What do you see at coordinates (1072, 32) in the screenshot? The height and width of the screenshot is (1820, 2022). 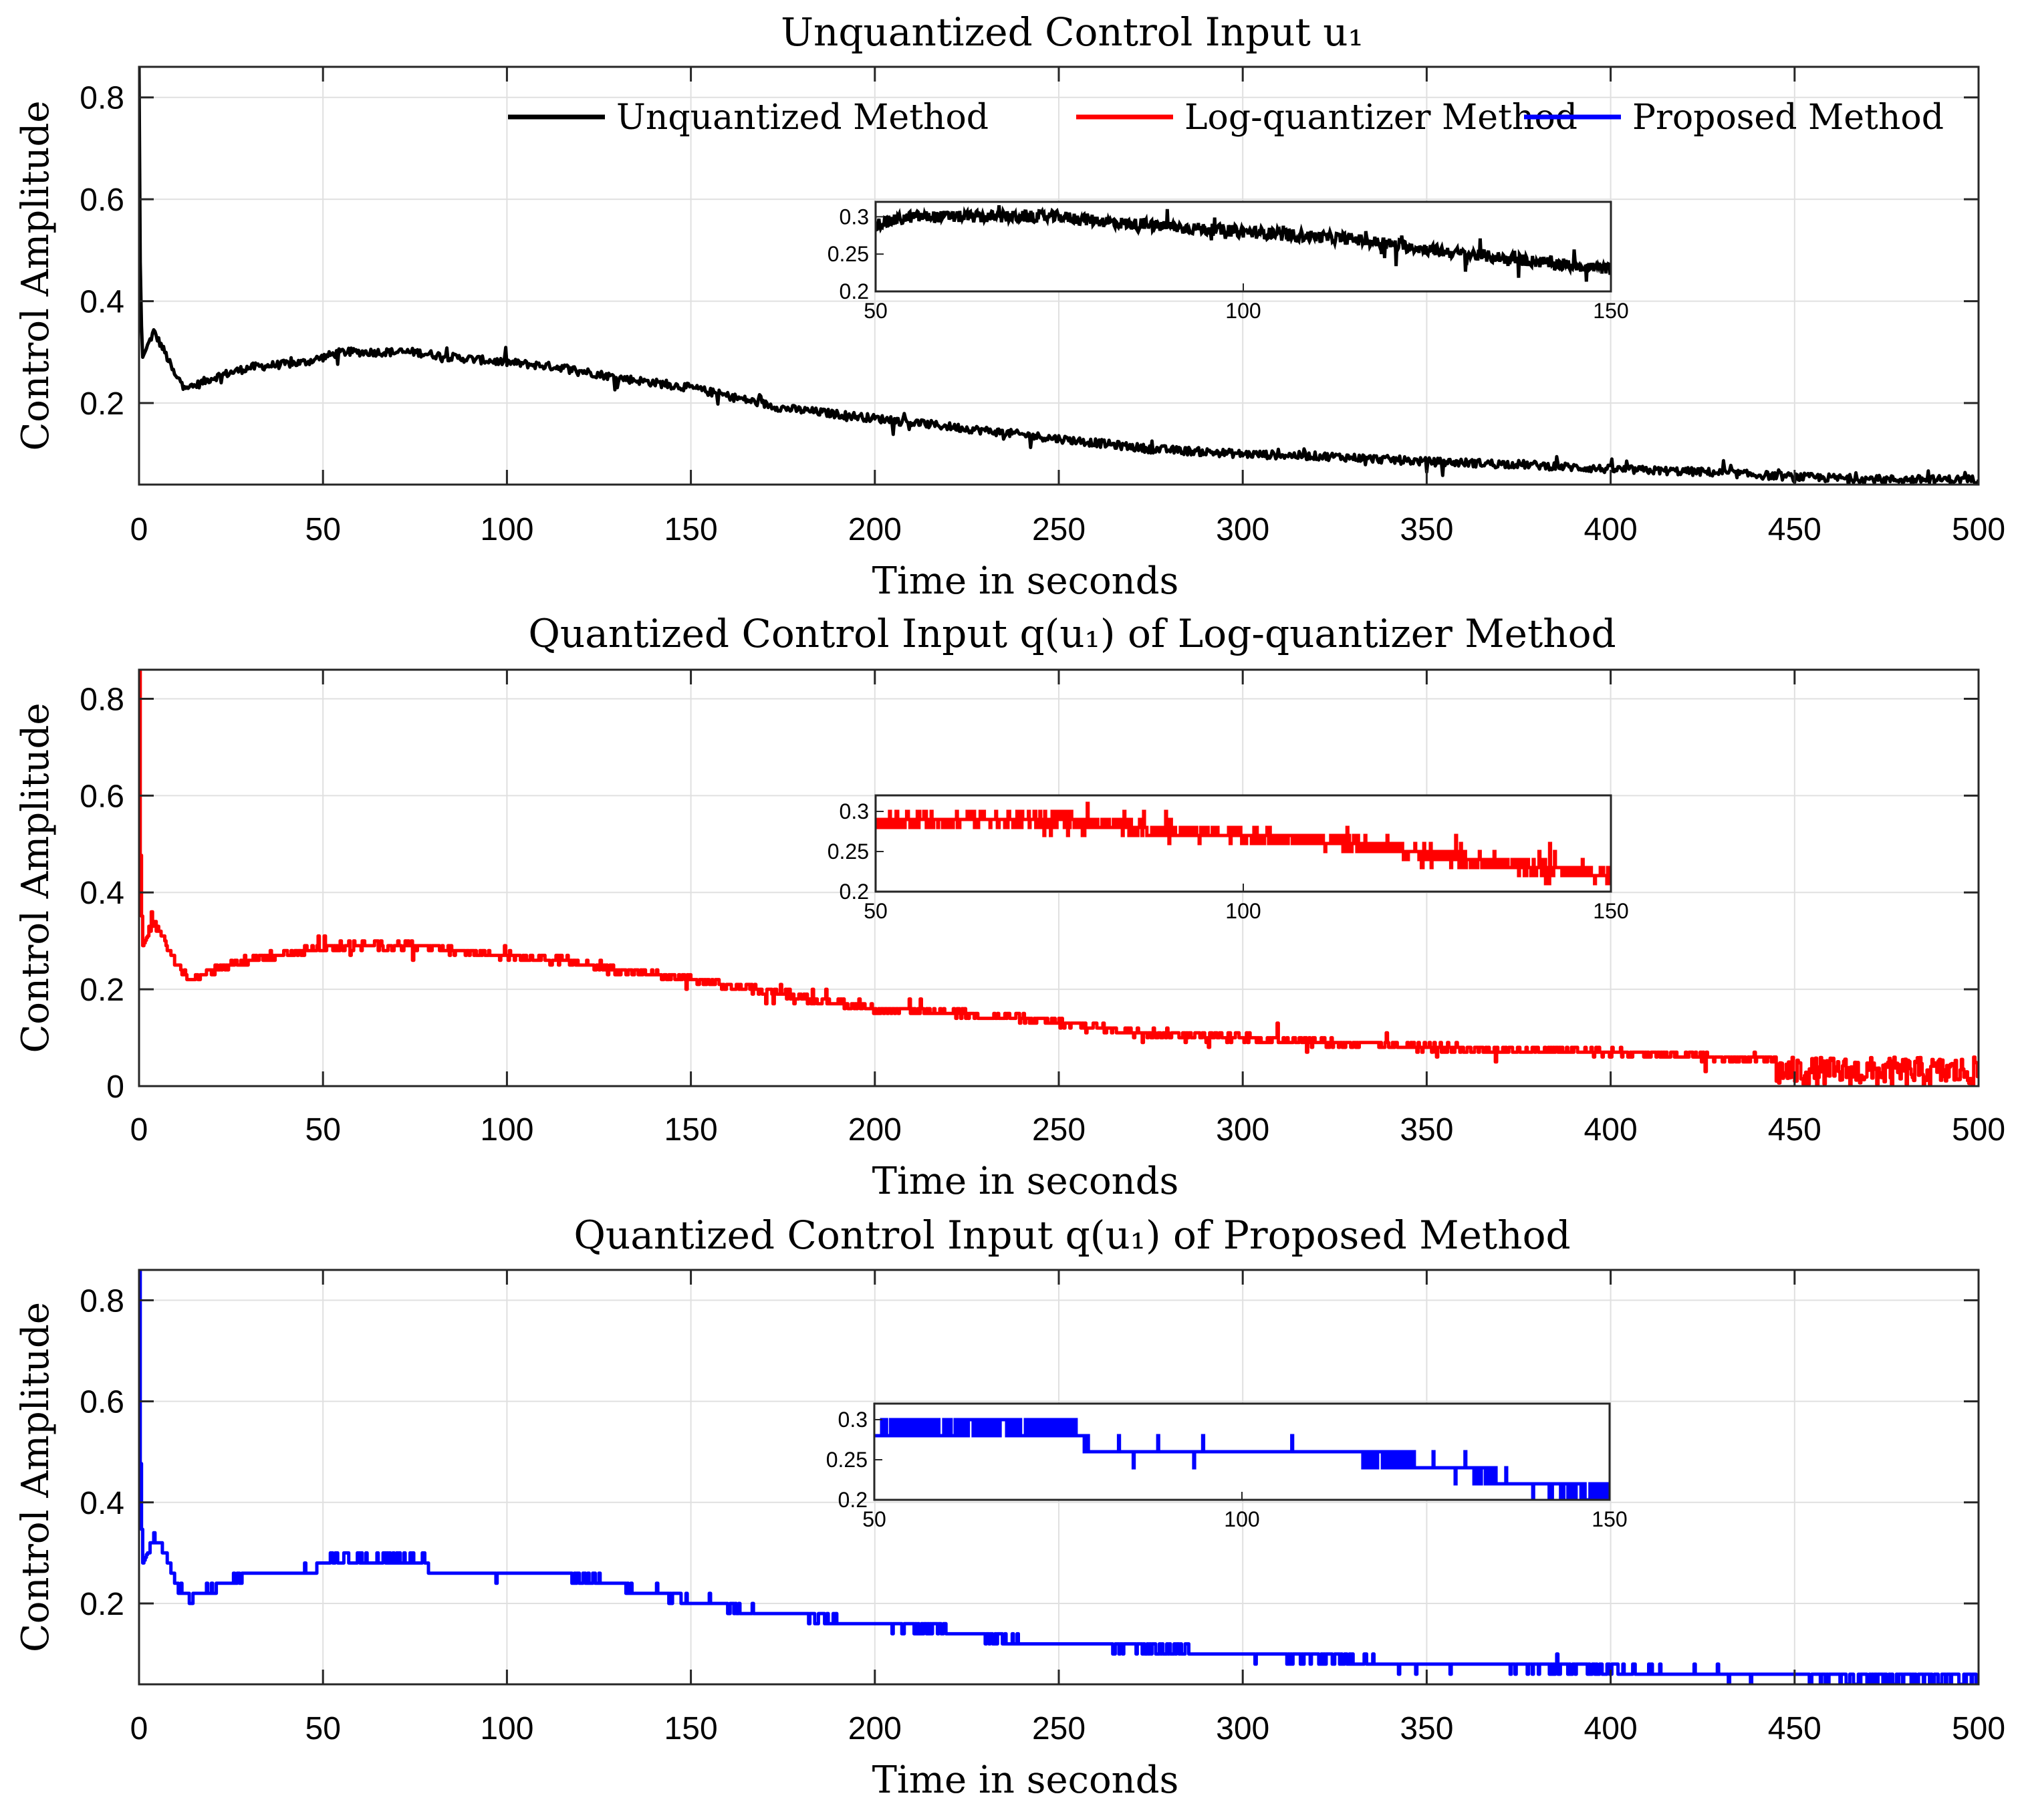 I see `chart-title: Unquantized Control Input u₁` at bounding box center [1072, 32].